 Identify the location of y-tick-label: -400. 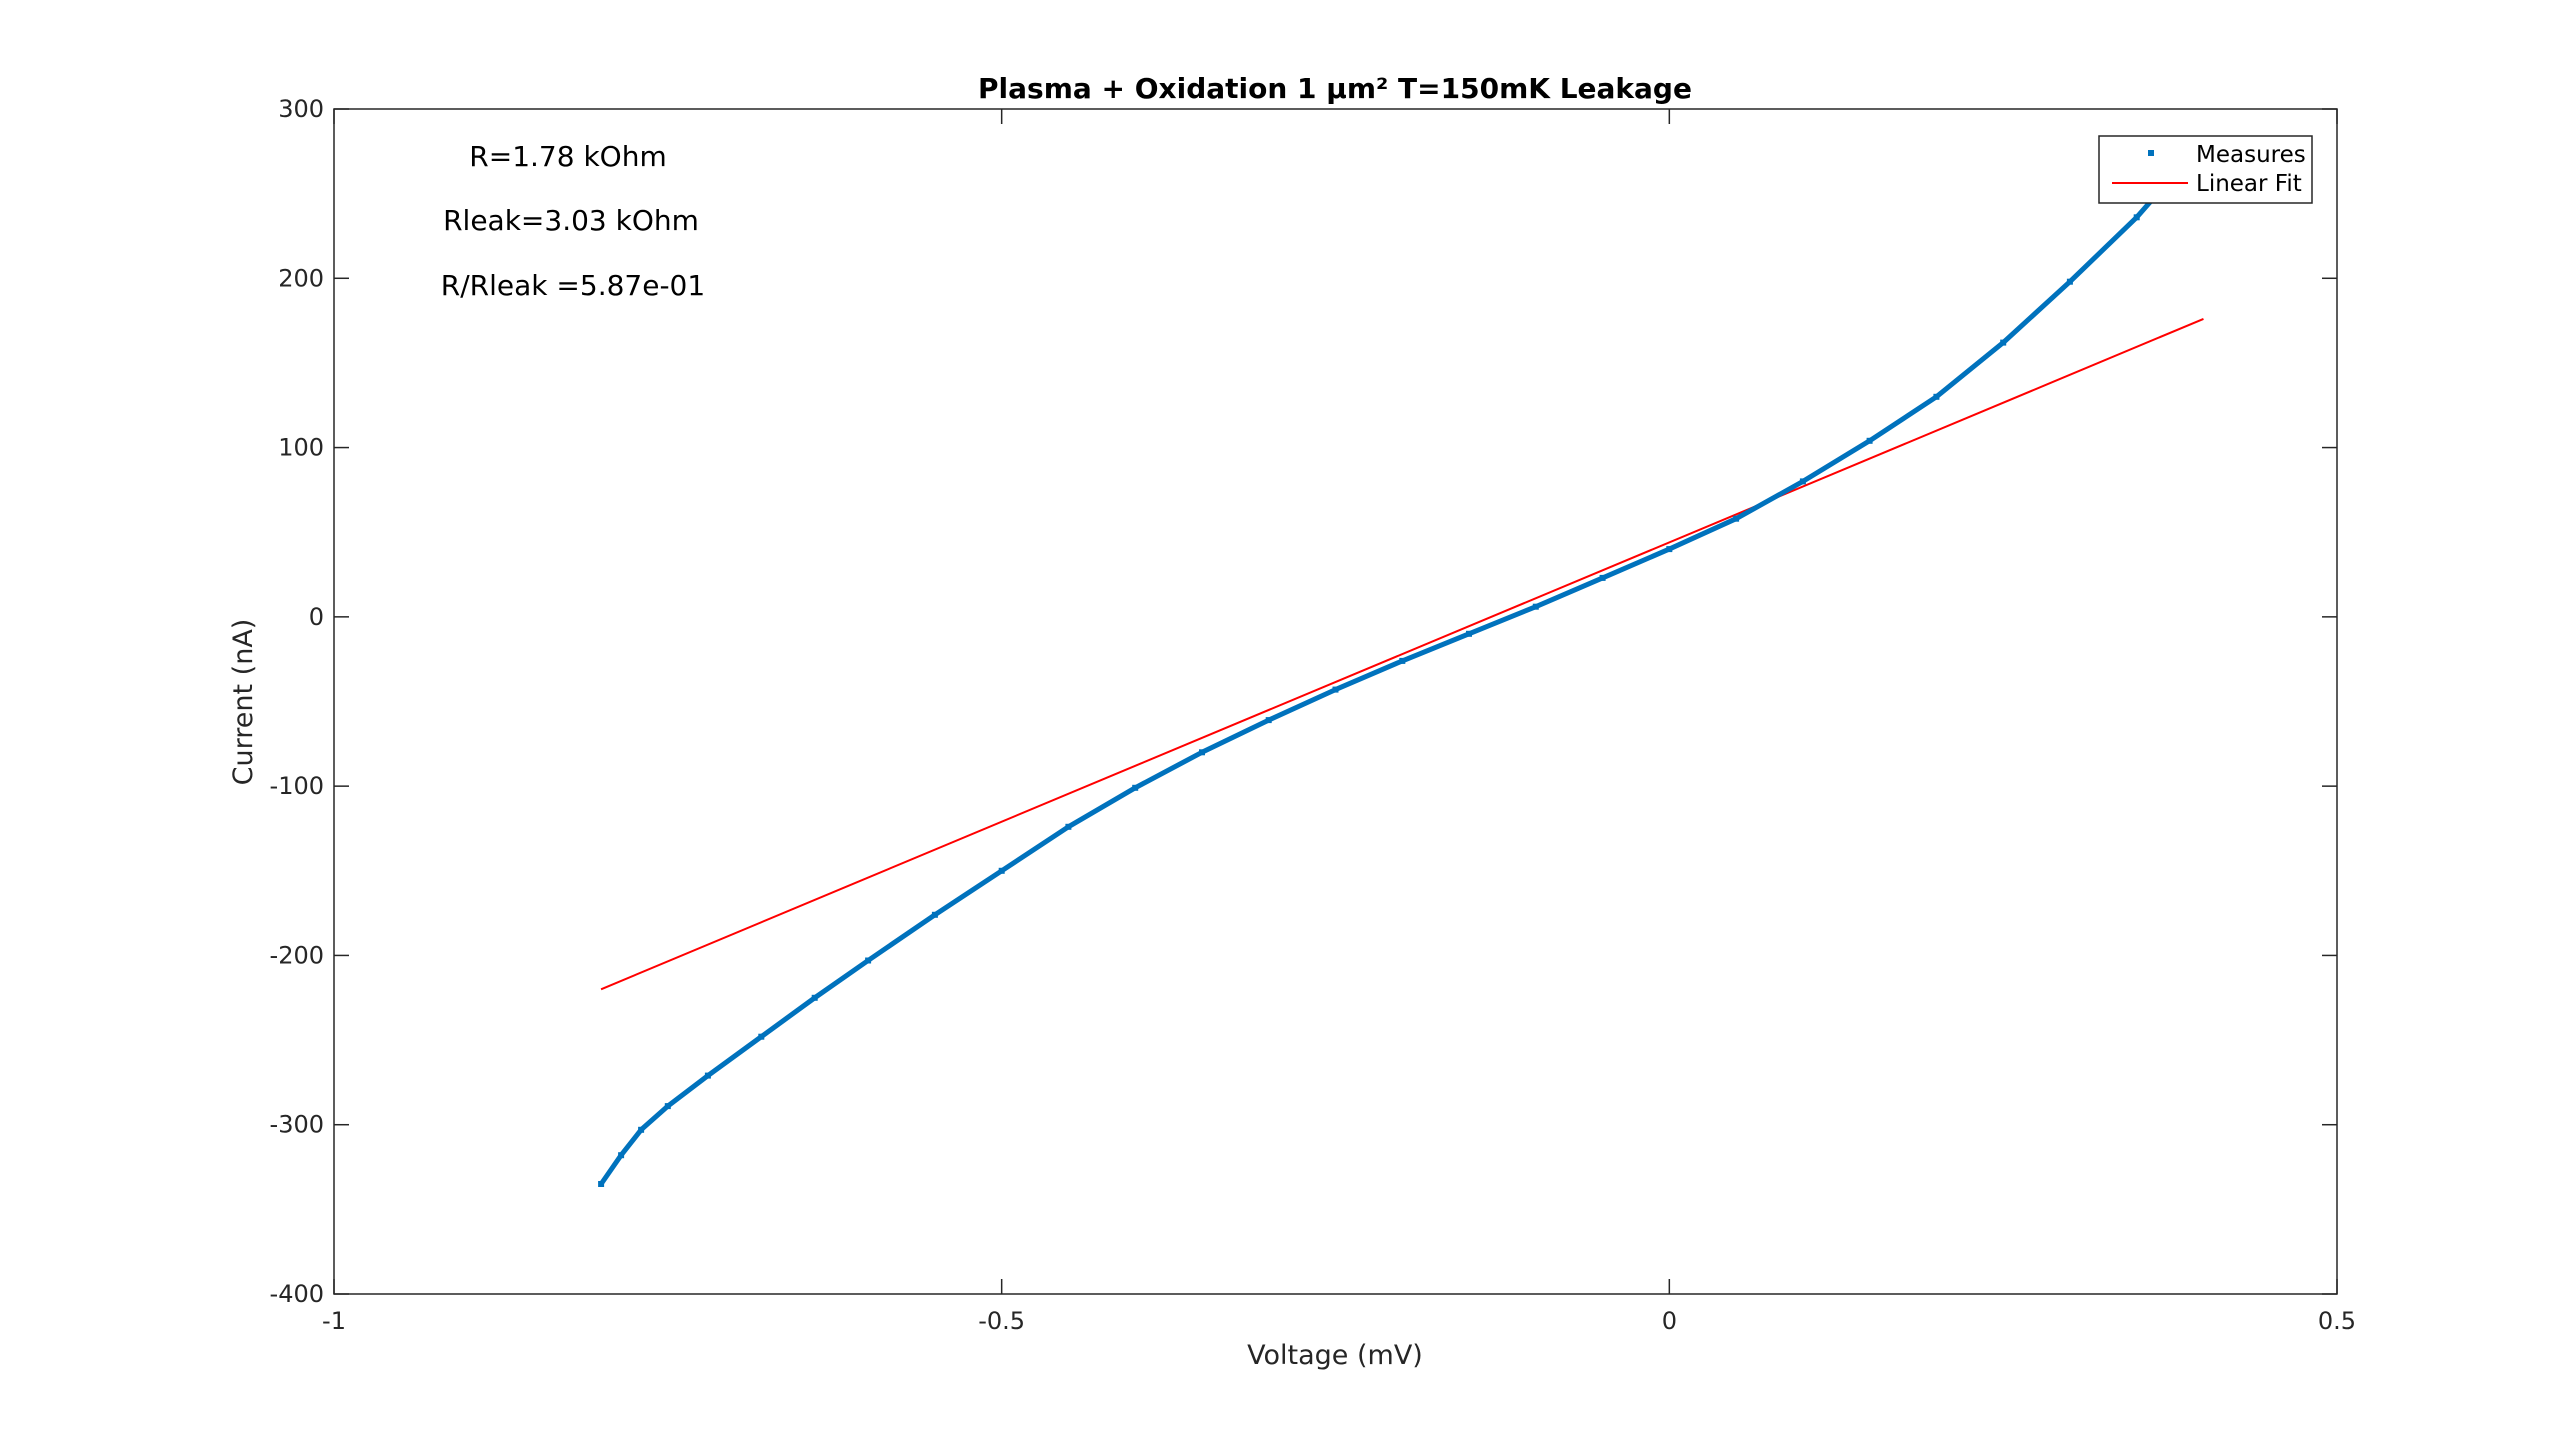
(297, 1294).